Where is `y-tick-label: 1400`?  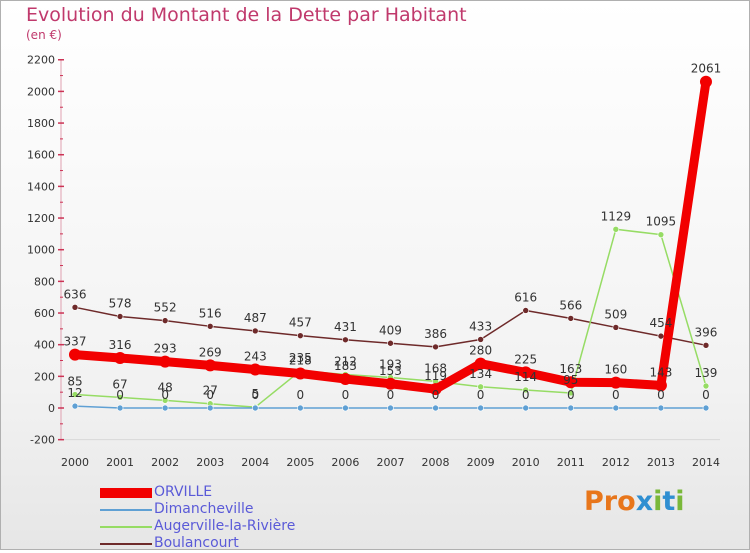 y-tick-label: 1400 is located at coordinates (41, 186).